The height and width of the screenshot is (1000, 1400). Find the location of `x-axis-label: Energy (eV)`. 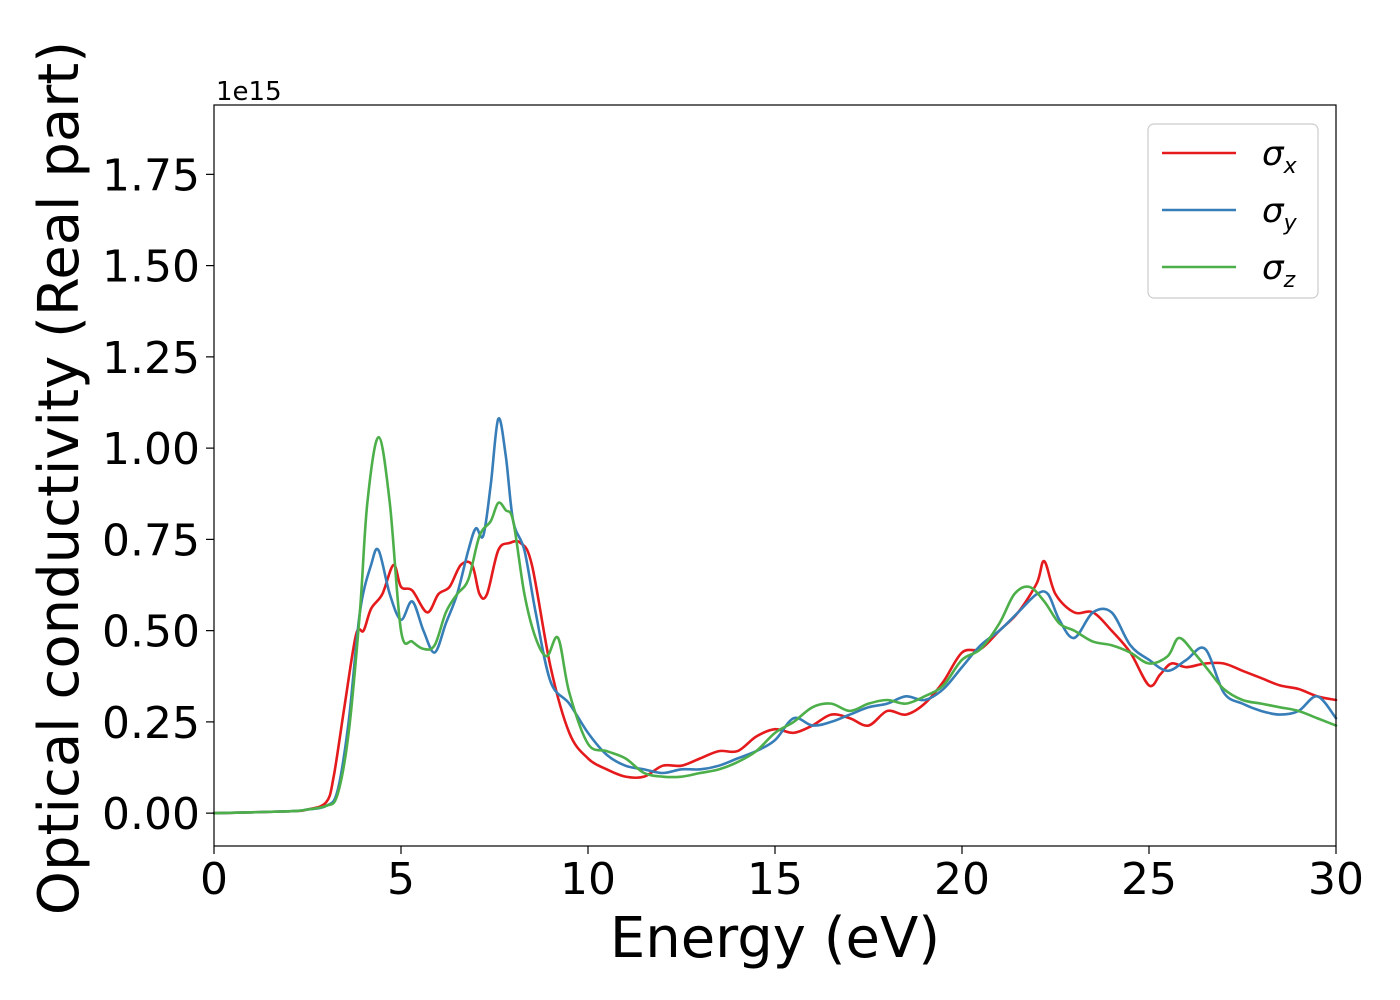

x-axis-label: Energy (eV) is located at coordinates (775, 938).